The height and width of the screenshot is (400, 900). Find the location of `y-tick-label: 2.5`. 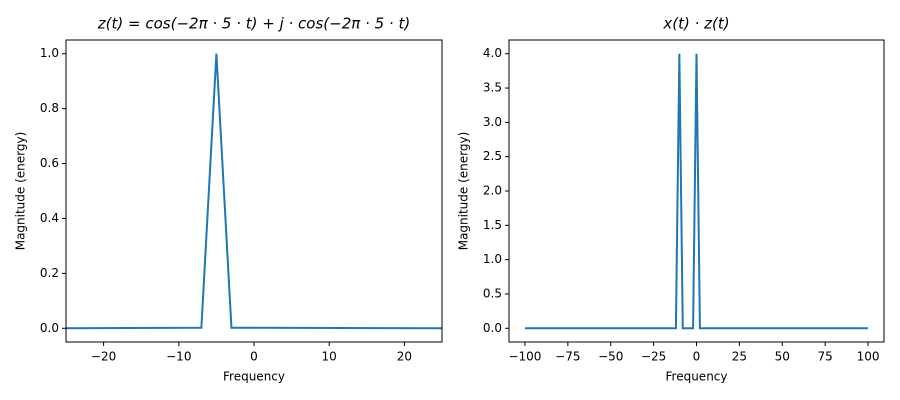

y-tick-label: 2.5 is located at coordinates (492, 156).